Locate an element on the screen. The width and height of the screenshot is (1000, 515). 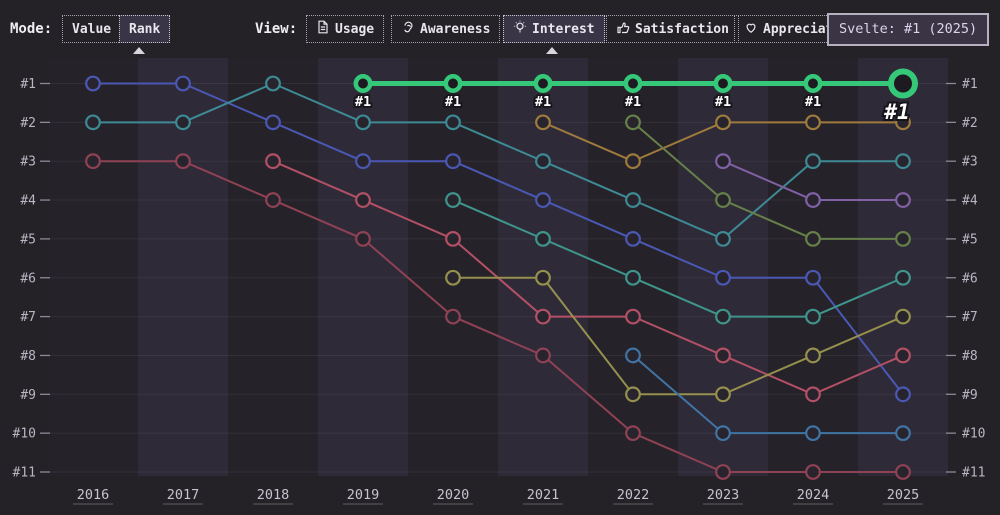
view-label: View: is located at coordinates (276, 29).